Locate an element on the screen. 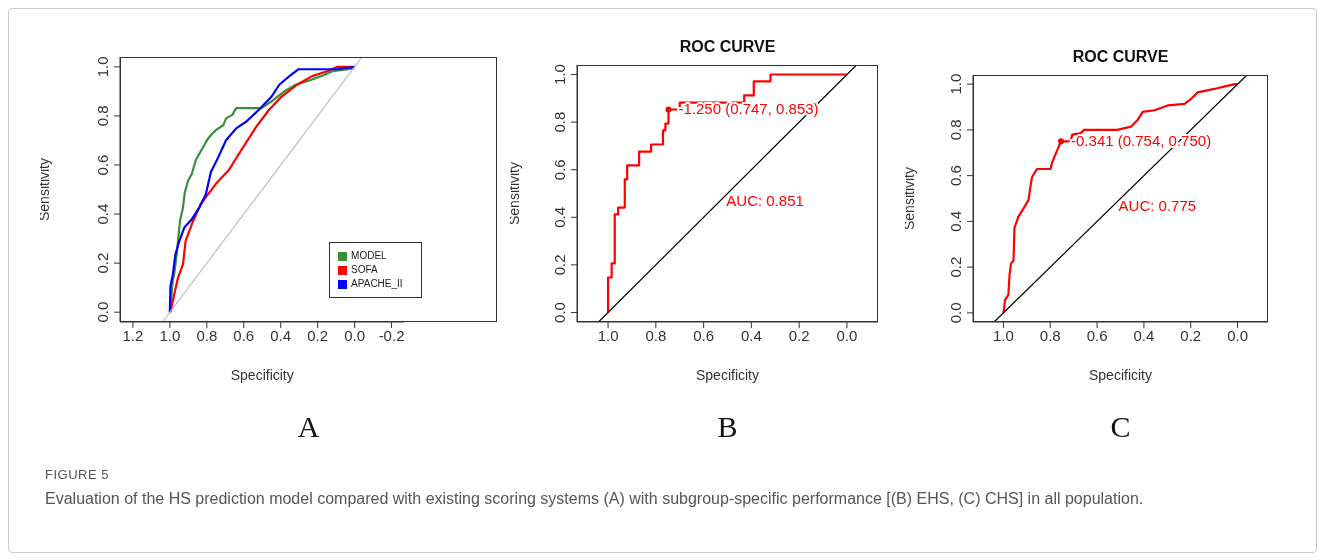 This screenshot has height=560, width=1325. legend-label: APACHE_II is located at coordinates (377, 284).